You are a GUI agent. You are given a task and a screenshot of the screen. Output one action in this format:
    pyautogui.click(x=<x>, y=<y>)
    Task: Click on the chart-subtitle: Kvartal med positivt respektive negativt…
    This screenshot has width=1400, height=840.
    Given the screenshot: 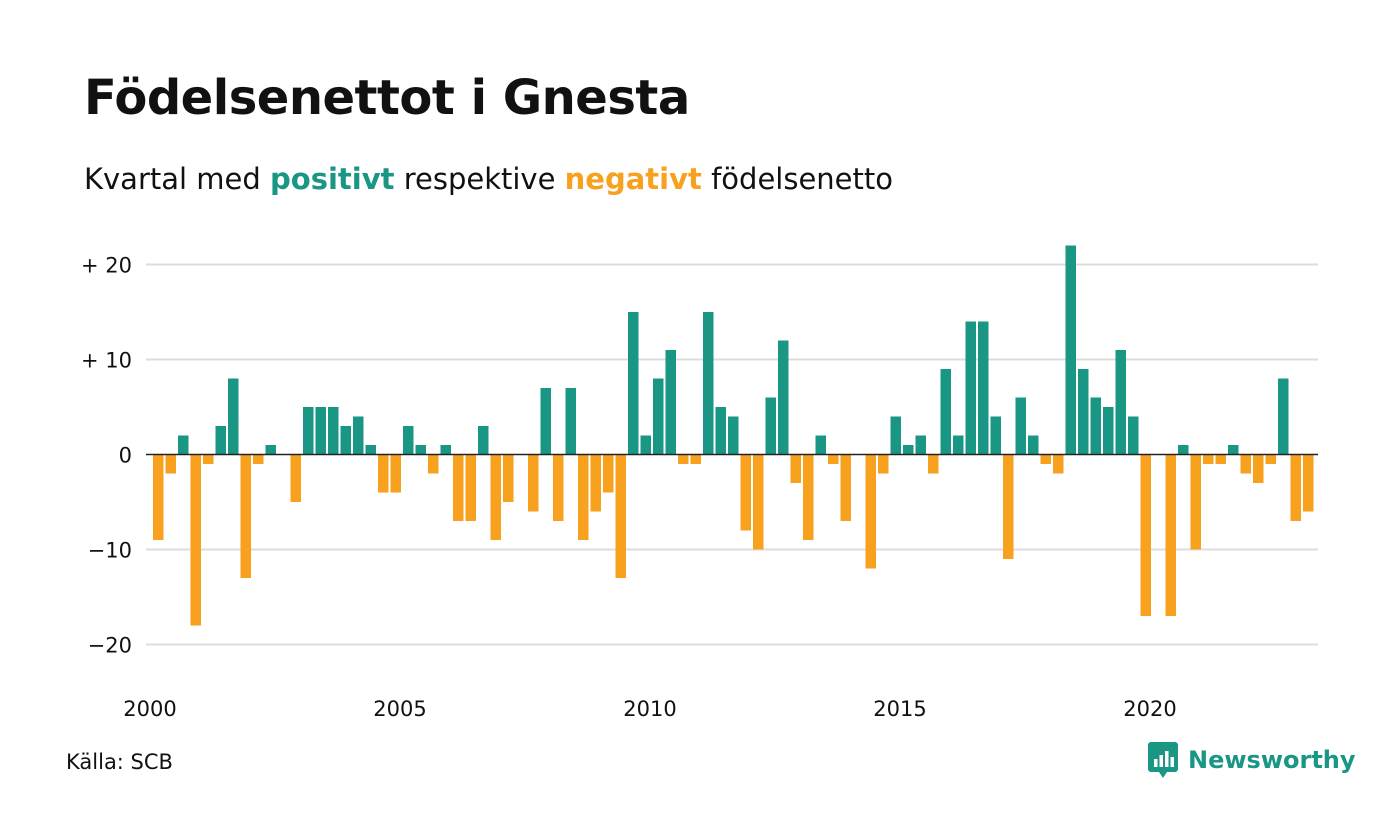 What is the action you would take?
    pyautogui.click(x=488, y=179)
    